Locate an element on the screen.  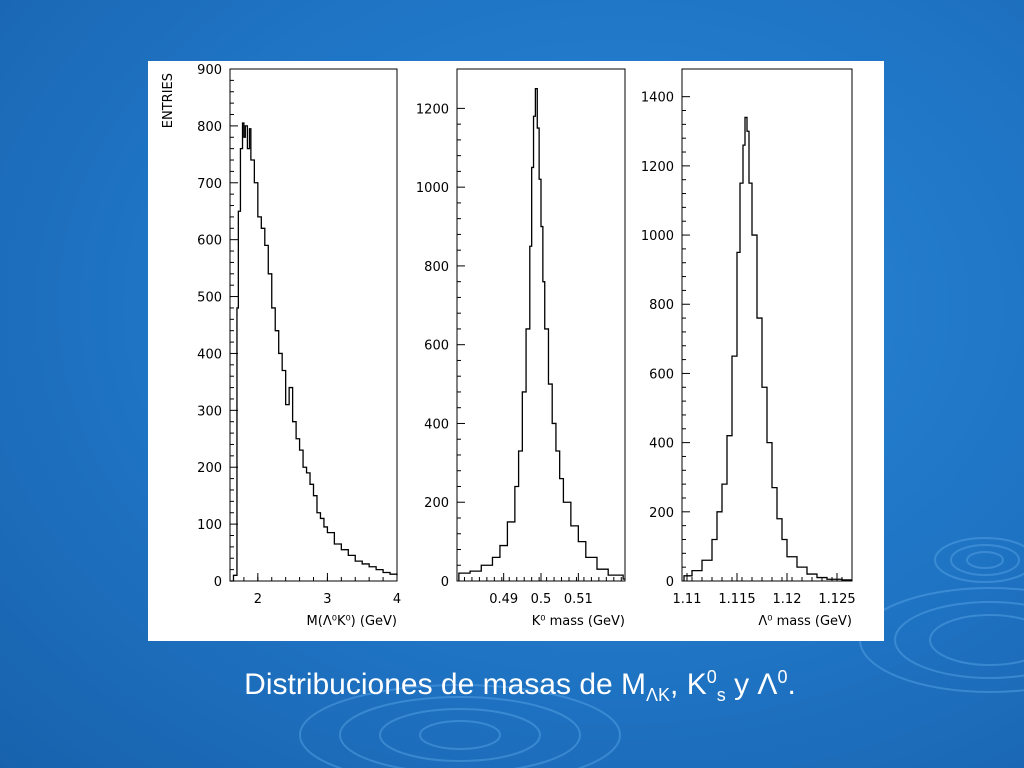
x-tick-label: 1.12 is located at coordinates (787, 599).